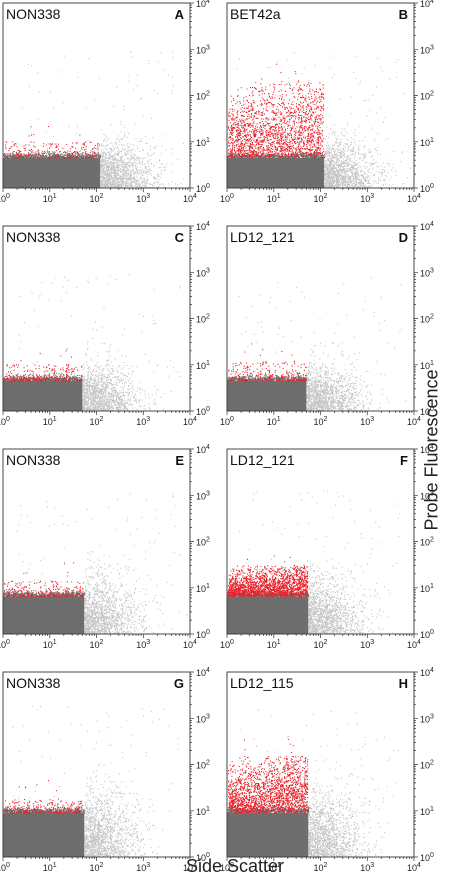 The width and height of the screenshot is (454, 879). I want to click on panel-a: 100101102103104100101102103104NON338A, so click(105, 102).